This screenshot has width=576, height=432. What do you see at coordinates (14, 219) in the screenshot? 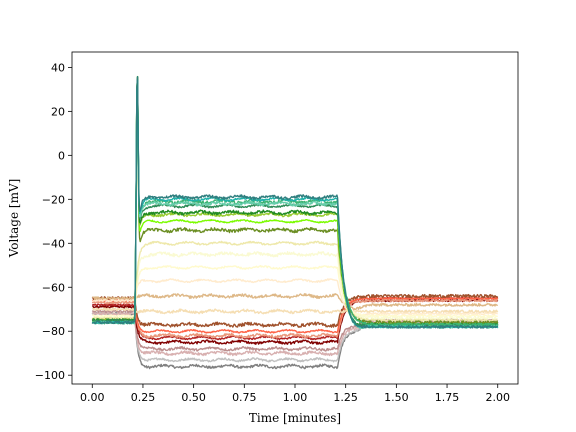
I see `y-axis-label: Voltage [mV]` at bounding box center [14, 219].